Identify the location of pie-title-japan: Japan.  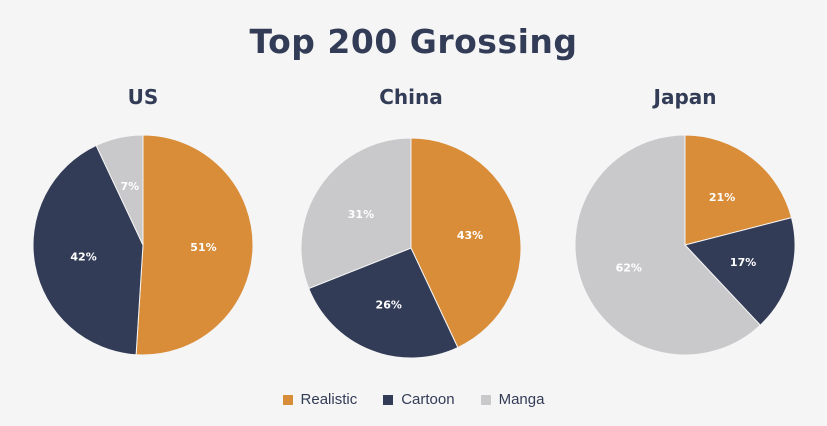
(685, 97).